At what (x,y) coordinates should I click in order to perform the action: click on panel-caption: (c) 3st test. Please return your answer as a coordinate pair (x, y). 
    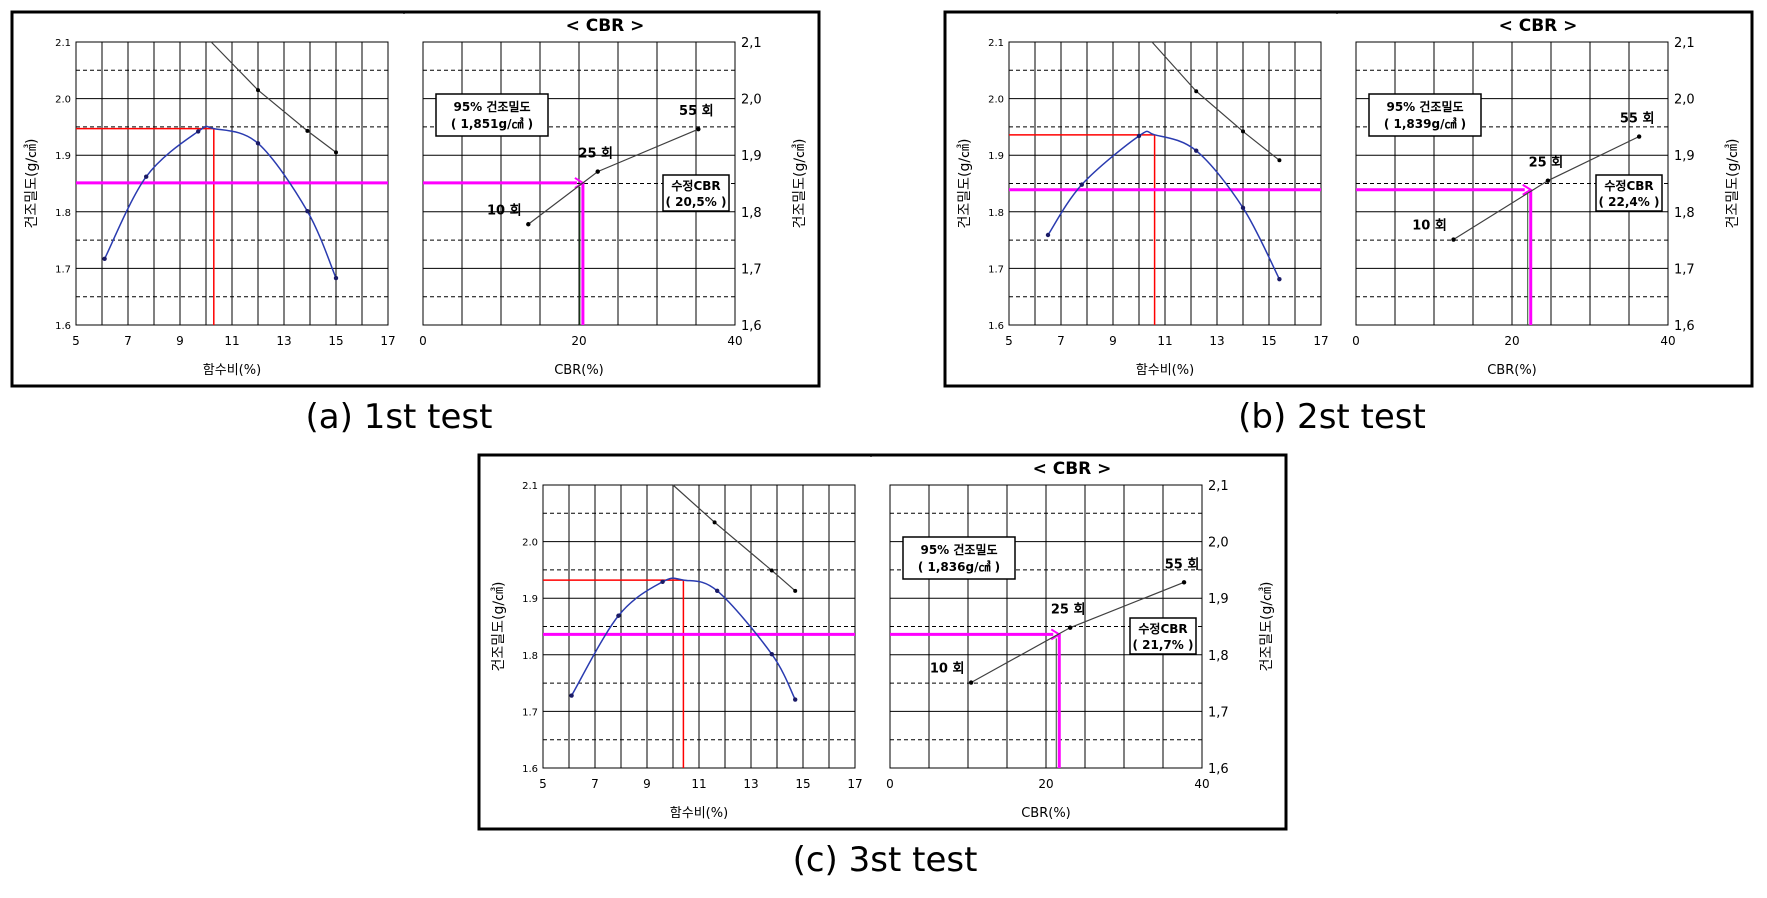
    Looking at the image, I should click on (885, 860).